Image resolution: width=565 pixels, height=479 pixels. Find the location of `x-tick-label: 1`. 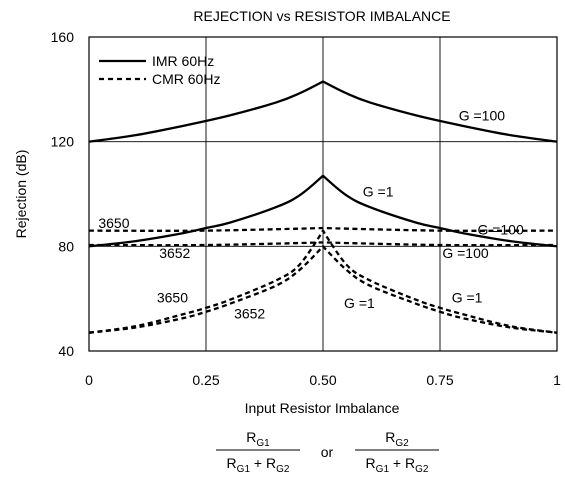

x-tick-label: 1 is located at coordinates (557, 380).